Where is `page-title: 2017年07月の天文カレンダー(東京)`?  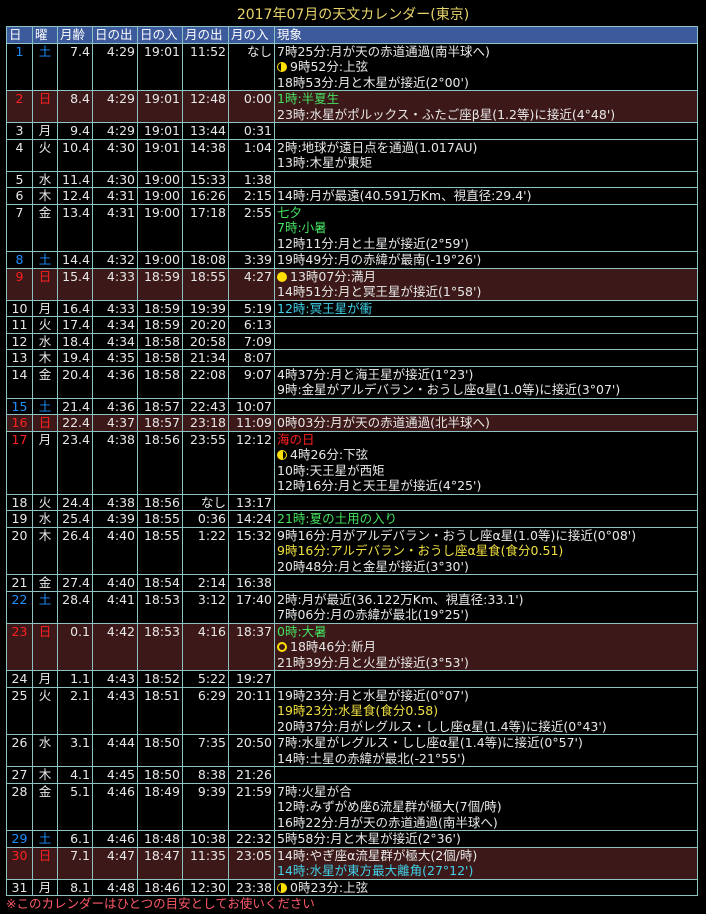 page-title: 2017年07月の天文カレンダー(東京) is located at coordinates (353, 15).